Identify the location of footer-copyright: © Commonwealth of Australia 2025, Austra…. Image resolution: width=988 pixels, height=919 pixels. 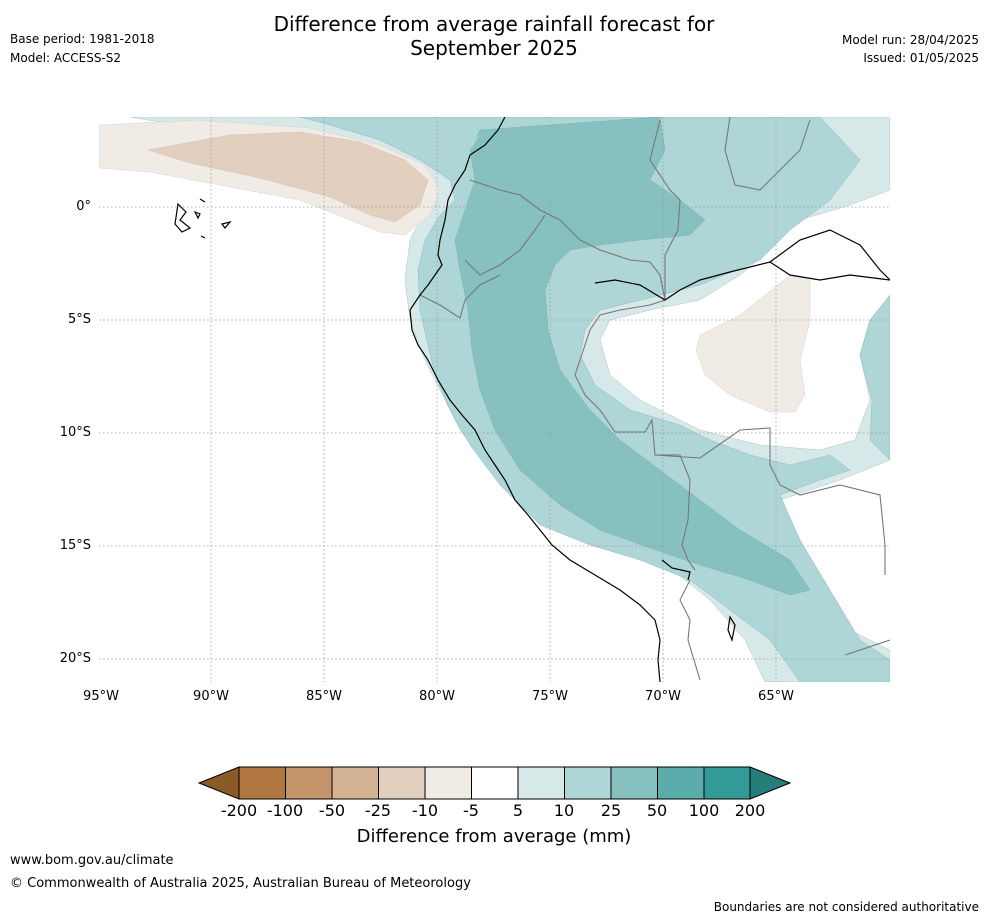
(240, 883).